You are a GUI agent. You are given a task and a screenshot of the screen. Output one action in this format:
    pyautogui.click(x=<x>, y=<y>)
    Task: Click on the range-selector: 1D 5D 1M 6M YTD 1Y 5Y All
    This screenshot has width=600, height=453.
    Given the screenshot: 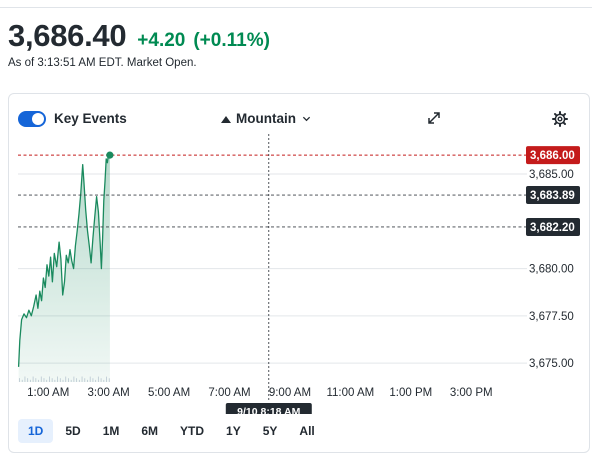 What is the action you would take?
    pyautogui.click(x=172, y=431)
    